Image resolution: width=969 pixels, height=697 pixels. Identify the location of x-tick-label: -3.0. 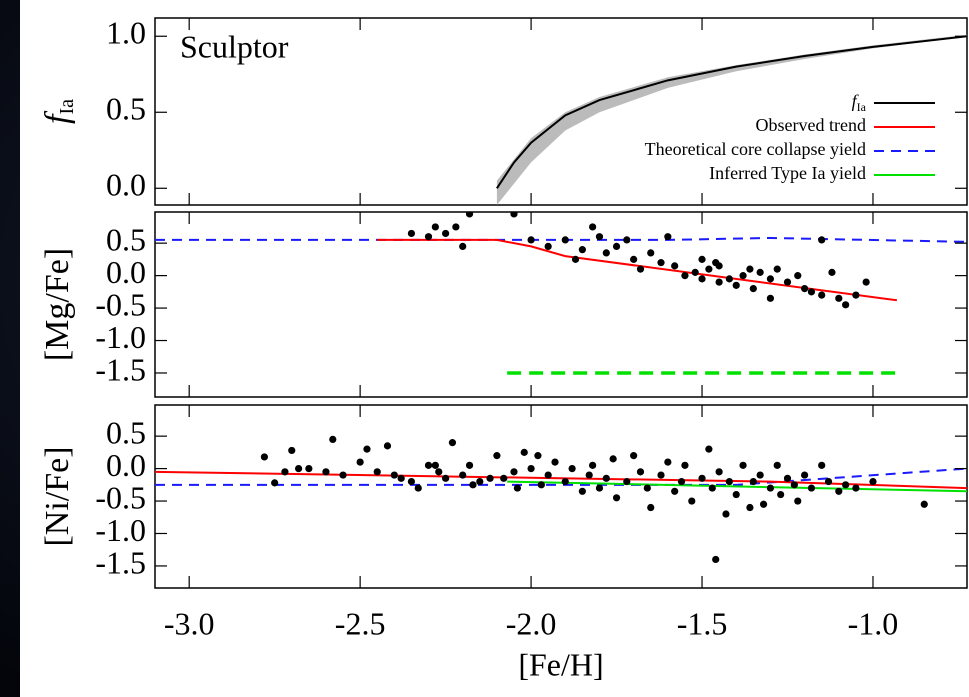
(189, 623).